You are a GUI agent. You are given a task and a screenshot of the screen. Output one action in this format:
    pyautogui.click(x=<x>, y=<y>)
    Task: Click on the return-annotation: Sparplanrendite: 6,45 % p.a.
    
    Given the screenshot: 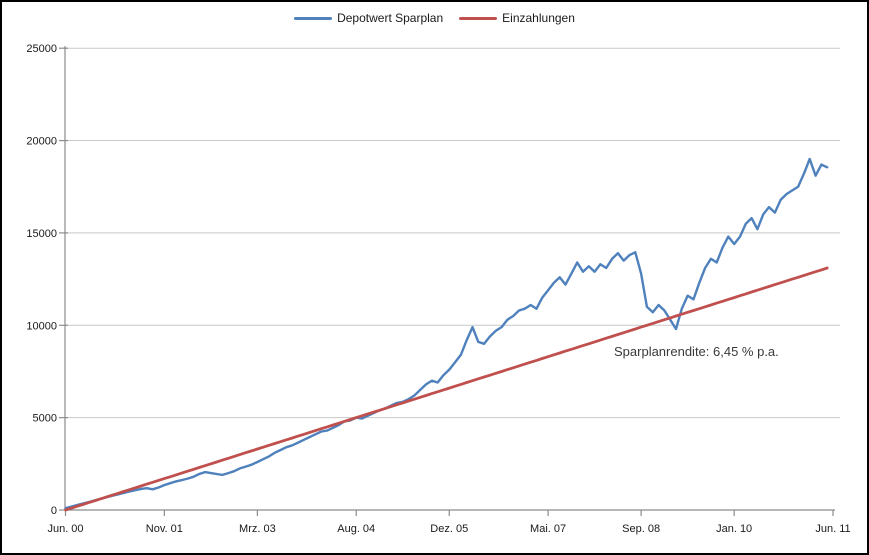 What is the action you would take?
    pyautogui.click(x=696, y=351)
    